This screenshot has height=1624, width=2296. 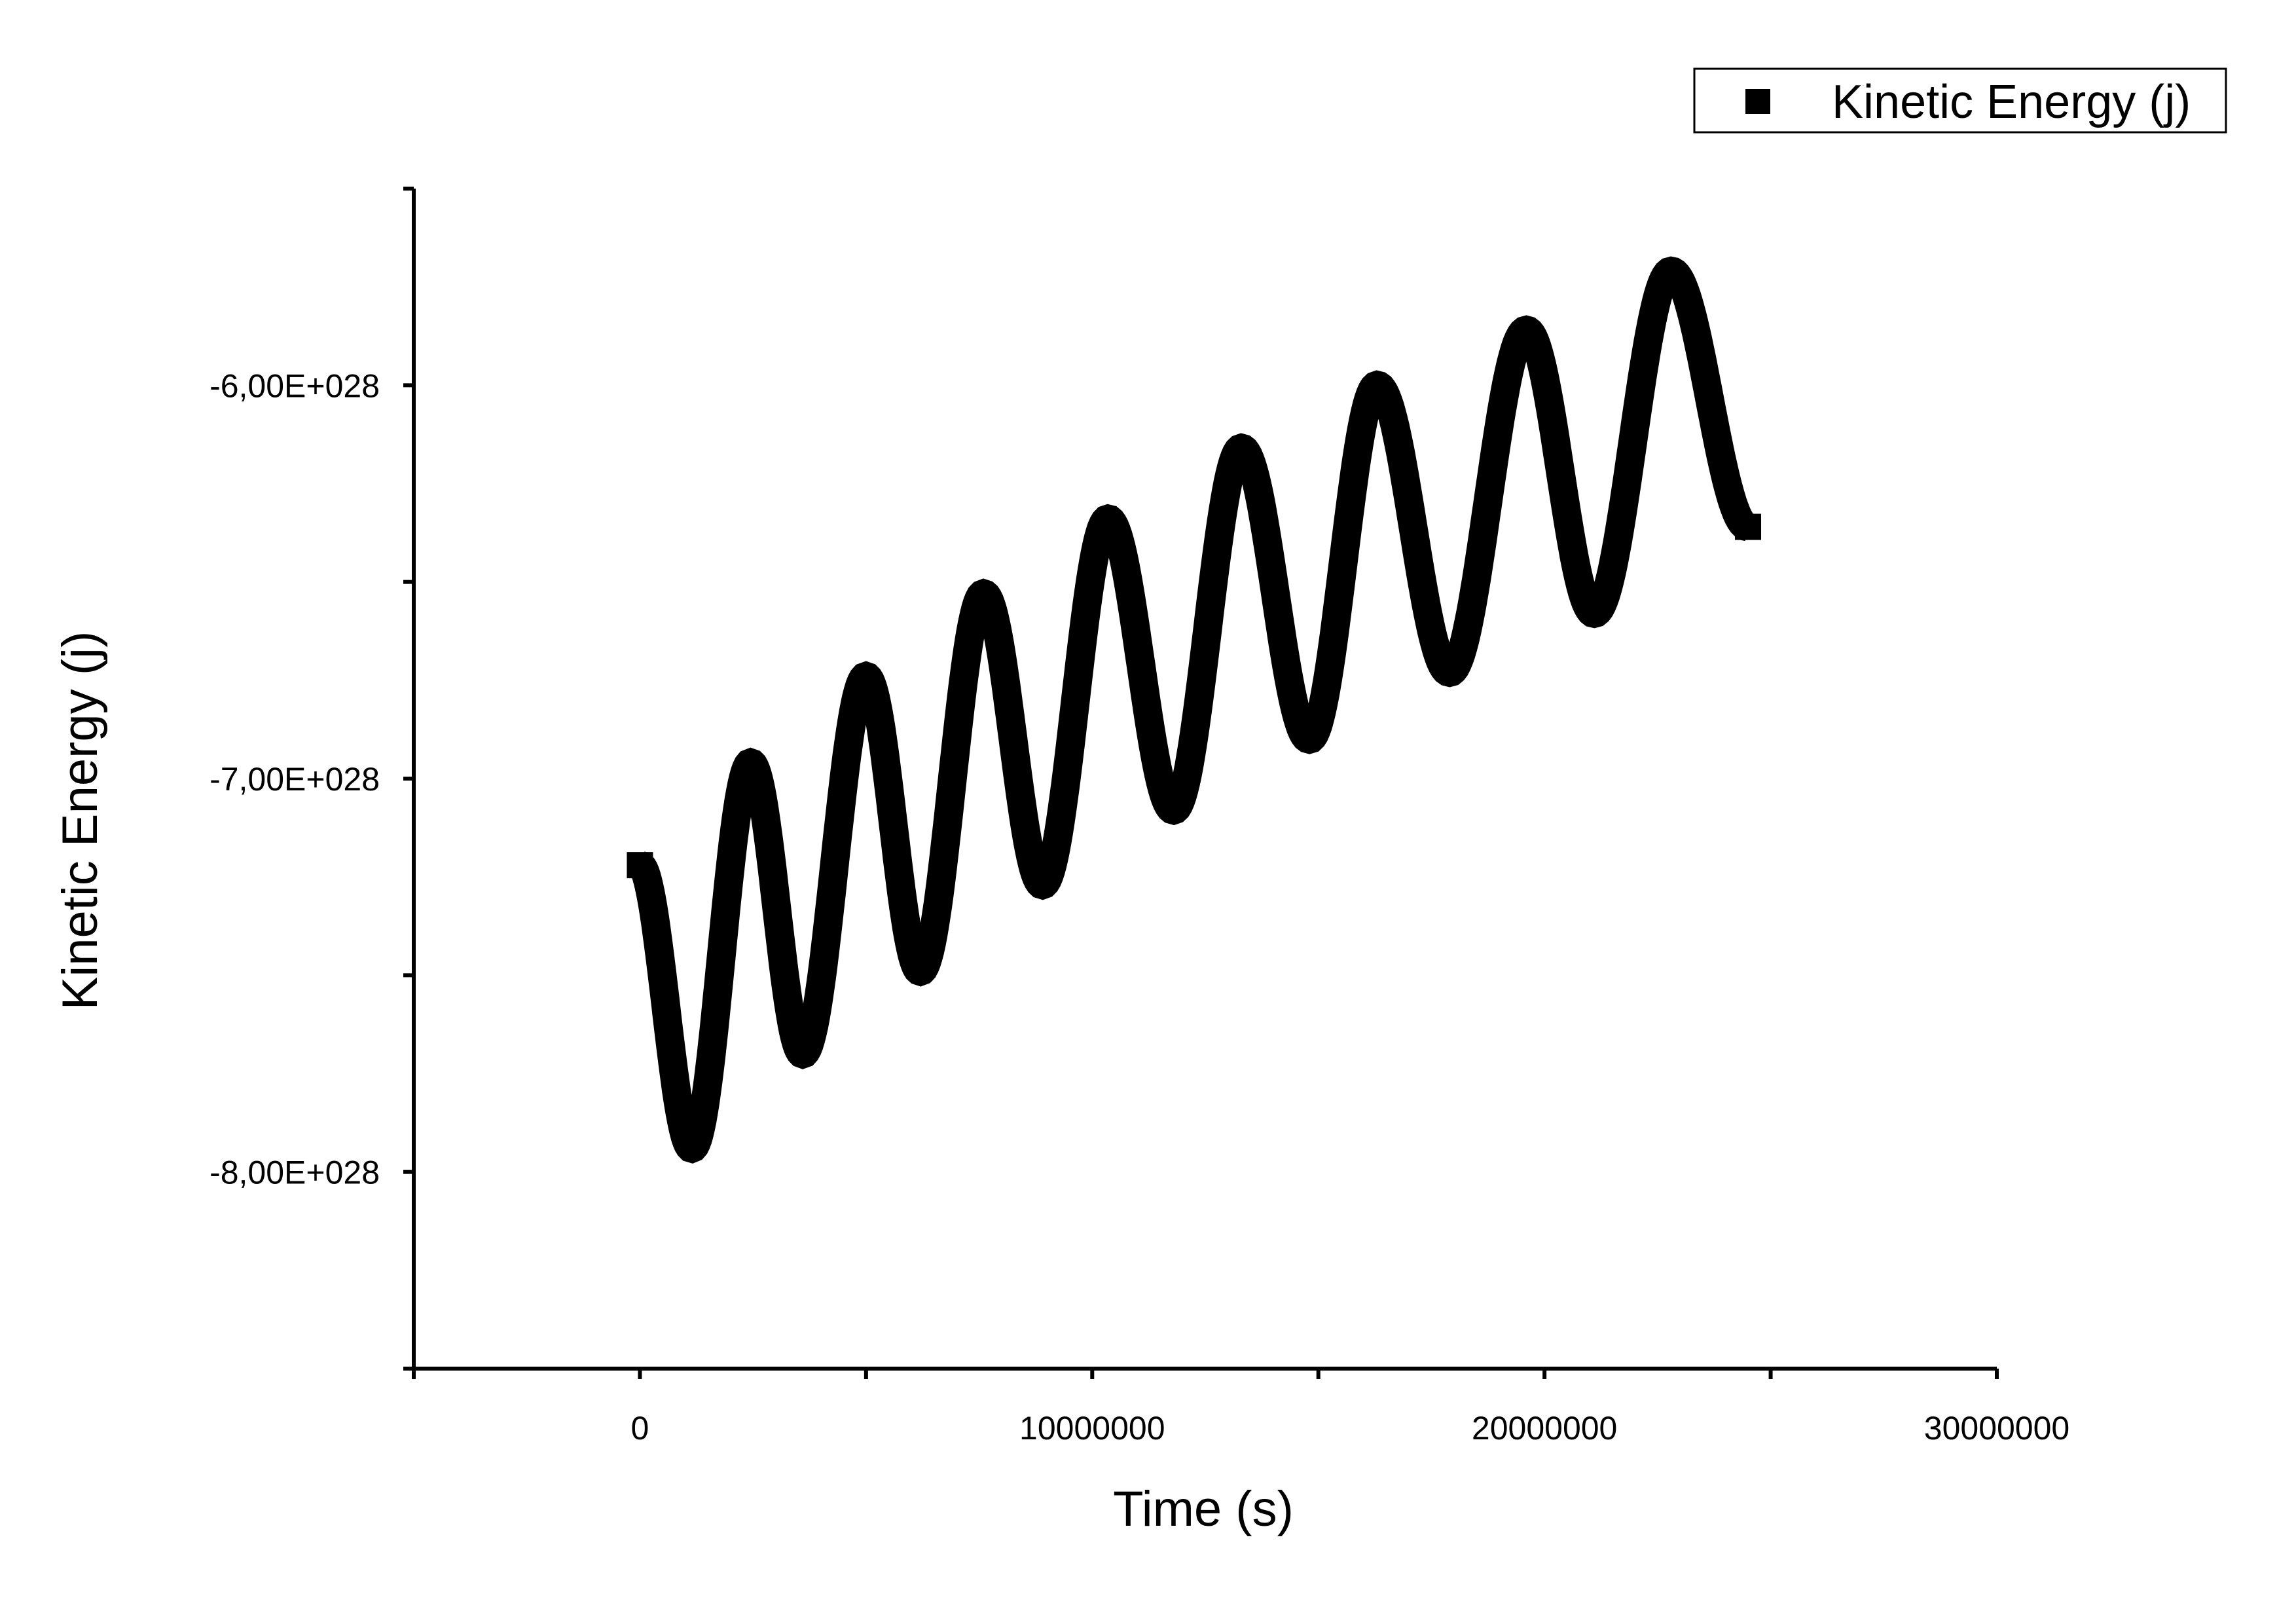 What do you see at coordinates (408, 779) in the screenshot?
I see `y-ticks` at bounding box center [408, 779].